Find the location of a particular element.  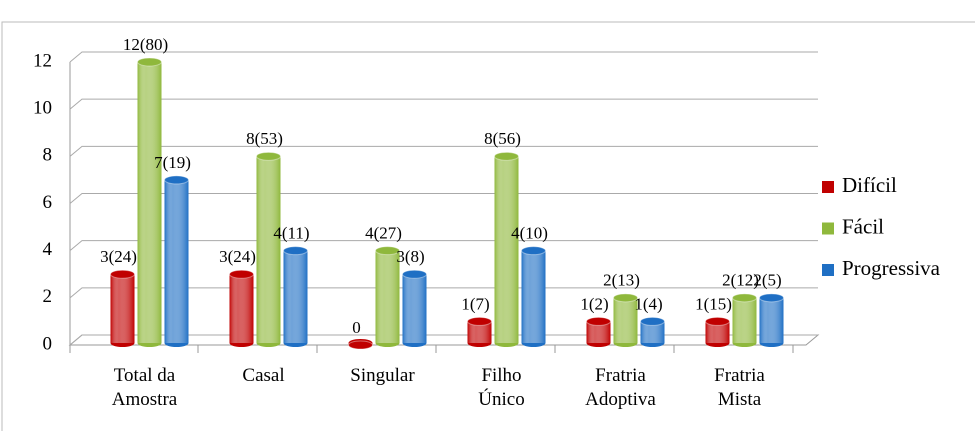

legend-label: Fácil is located at coordinates (863, 226).